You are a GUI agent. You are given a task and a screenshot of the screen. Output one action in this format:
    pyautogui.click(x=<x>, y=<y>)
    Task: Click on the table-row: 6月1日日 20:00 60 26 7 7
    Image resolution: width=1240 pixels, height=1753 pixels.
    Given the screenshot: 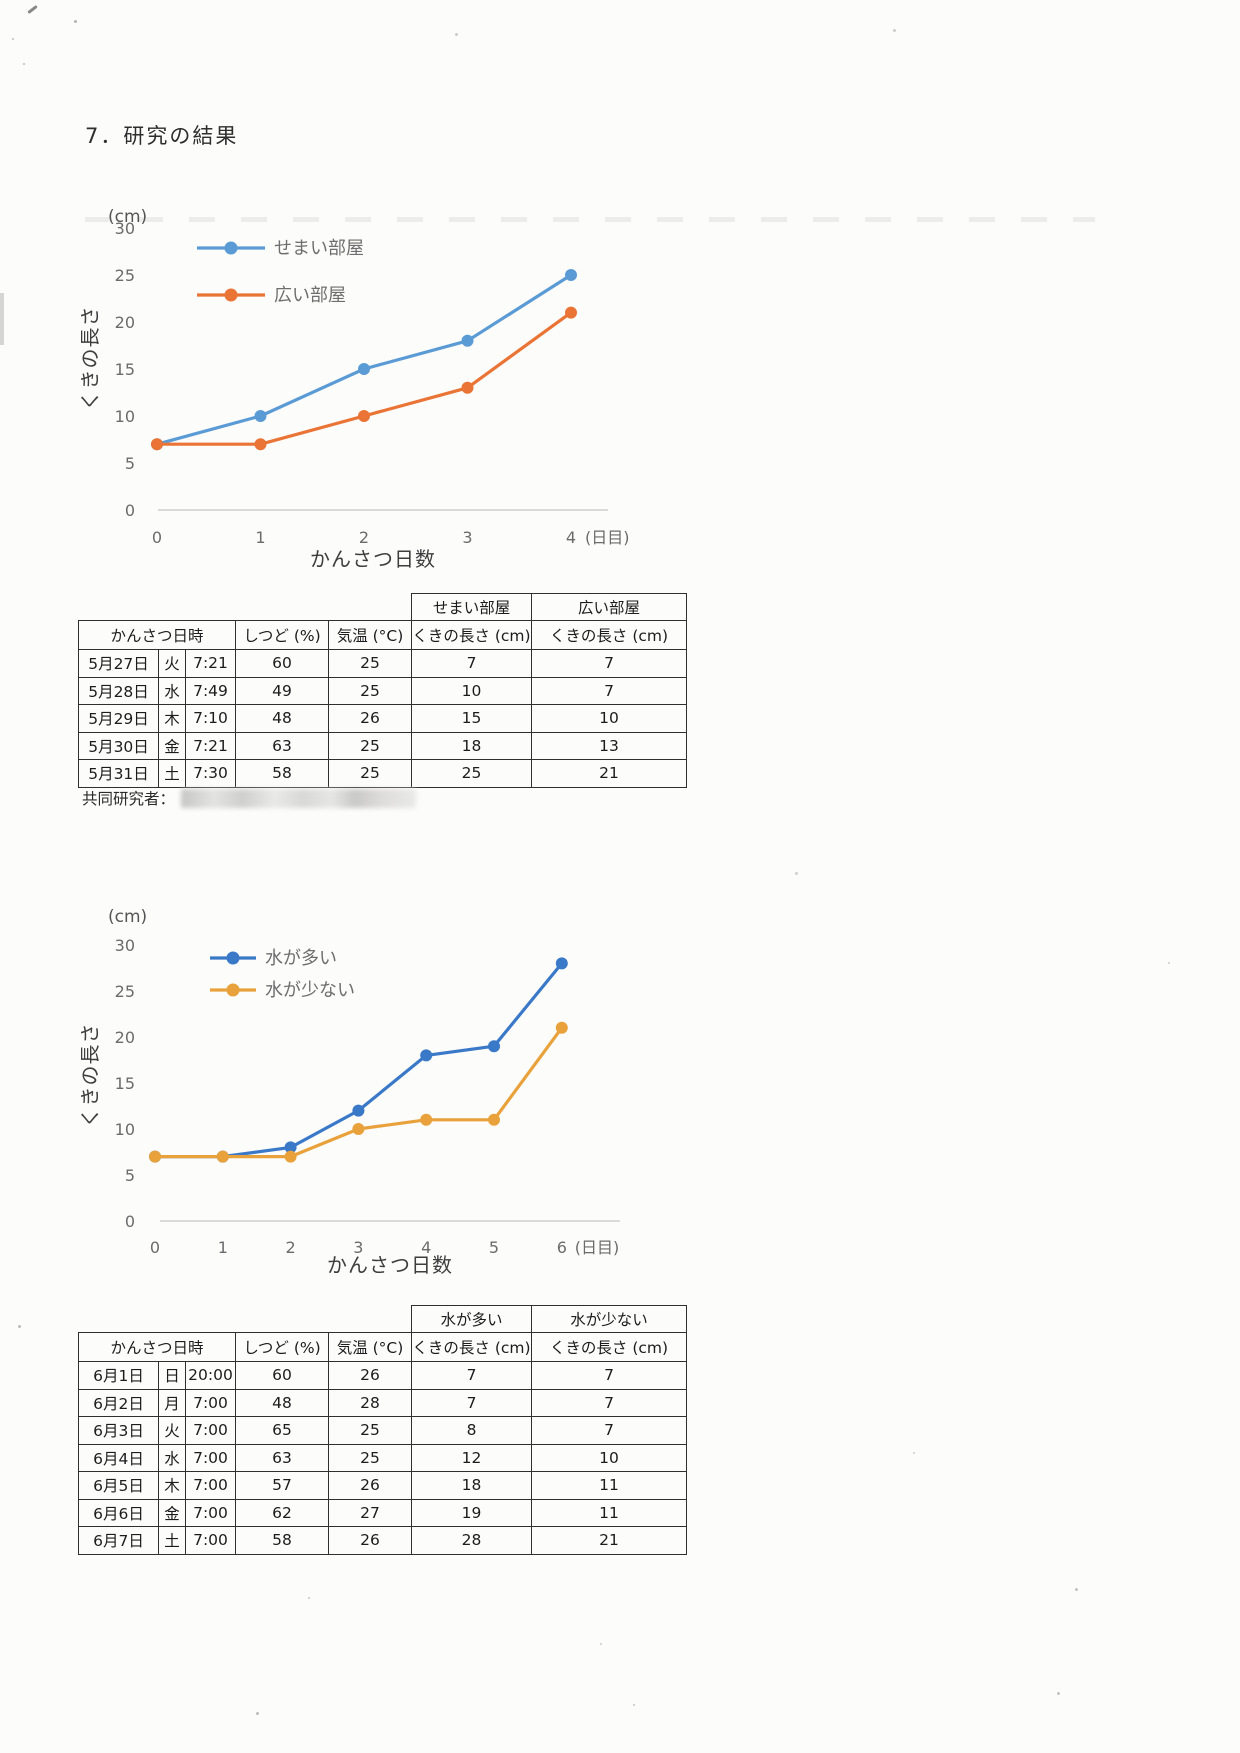 What is the action you would take?
    pyautogui.click(x=382, y=1375)
    